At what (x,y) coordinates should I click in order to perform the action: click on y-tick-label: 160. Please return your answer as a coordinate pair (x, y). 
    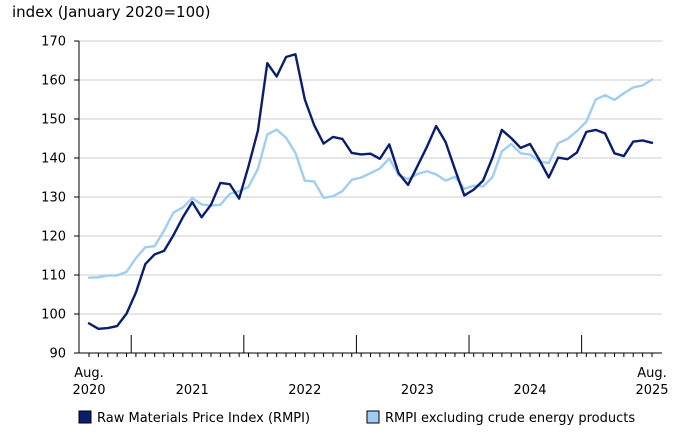
    Looking at the image, I should click on (53, 81).